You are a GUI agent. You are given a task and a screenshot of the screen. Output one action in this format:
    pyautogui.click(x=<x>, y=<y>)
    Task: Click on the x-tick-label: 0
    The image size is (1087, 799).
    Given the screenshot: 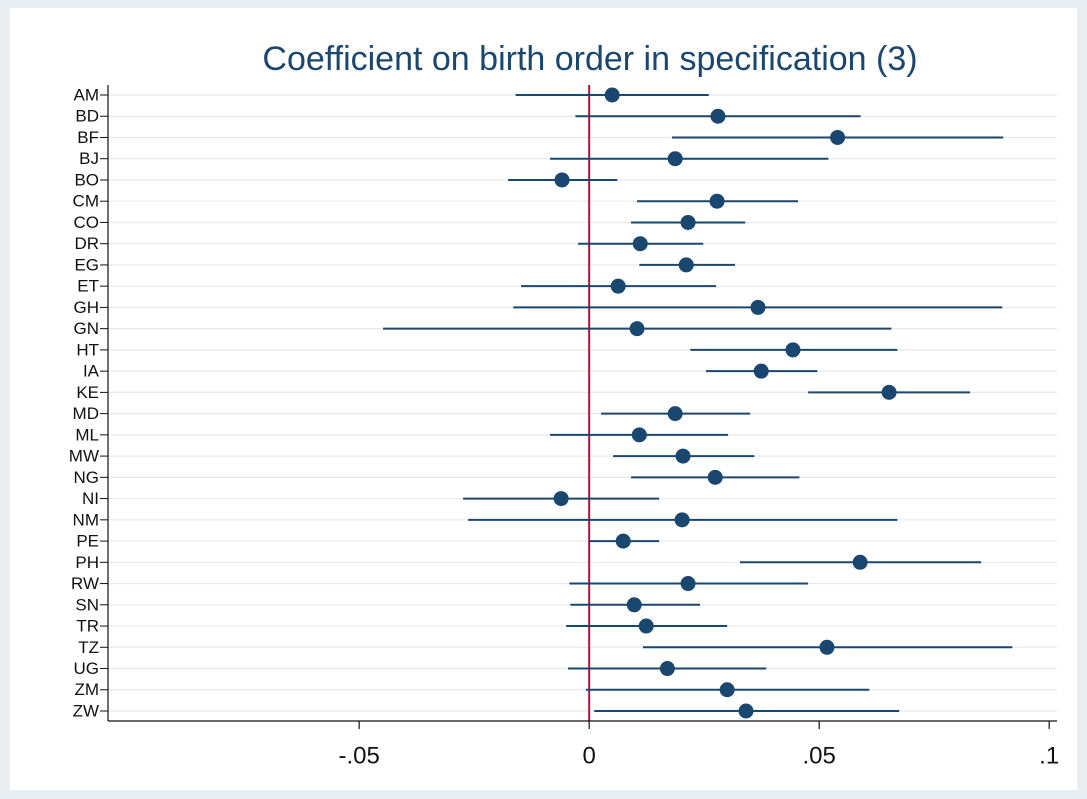 What is the action you would take?
    pyautogui.click(x=588, y=755)
    